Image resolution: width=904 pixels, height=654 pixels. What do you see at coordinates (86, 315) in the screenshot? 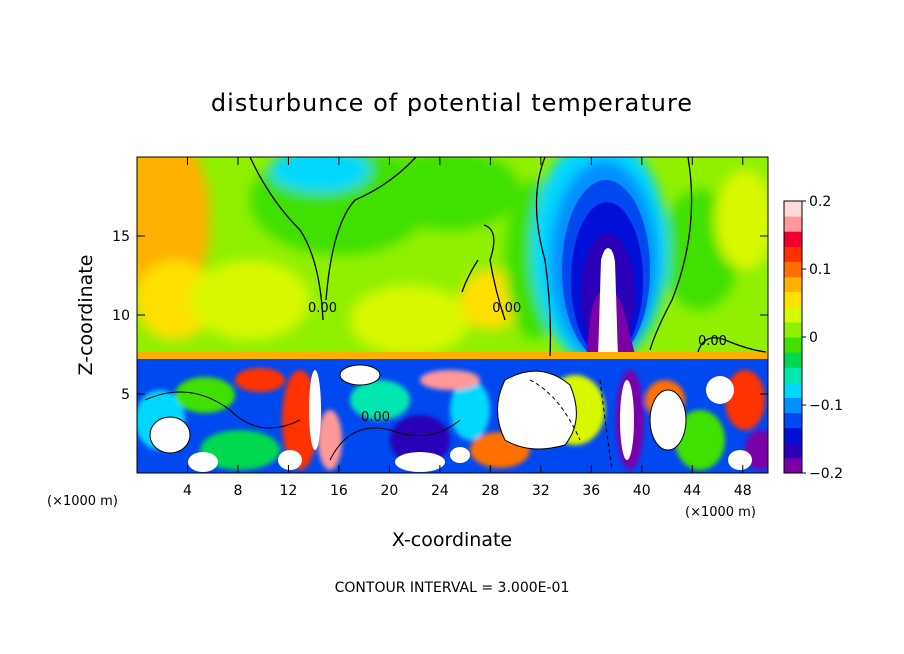
I see `y-axis-label: Z-coordinate` at bounding box center [86, 315].